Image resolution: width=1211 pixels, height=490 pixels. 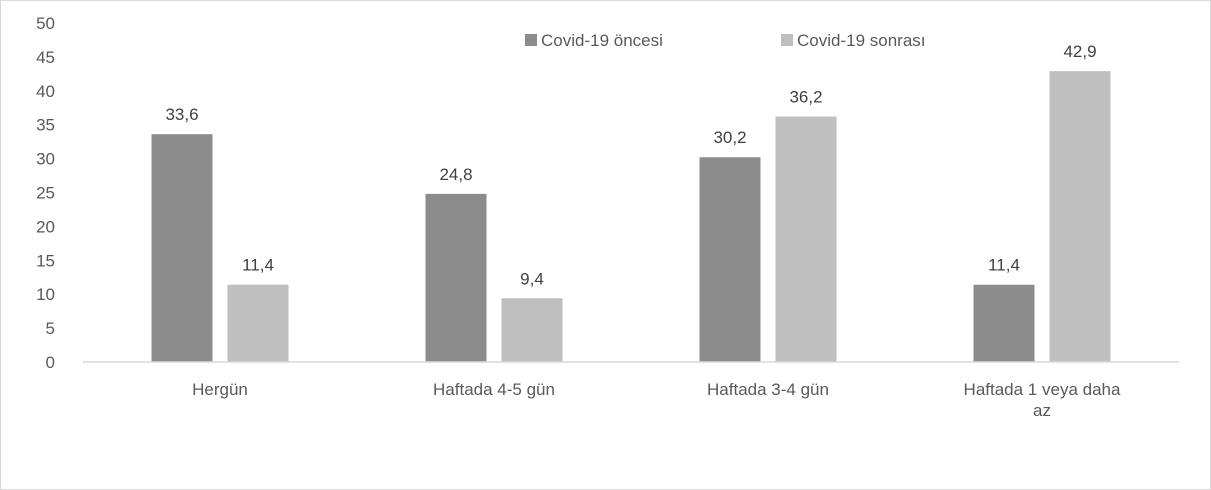 I want to click on y-tick-label: 50, so click(x=45, y=23).